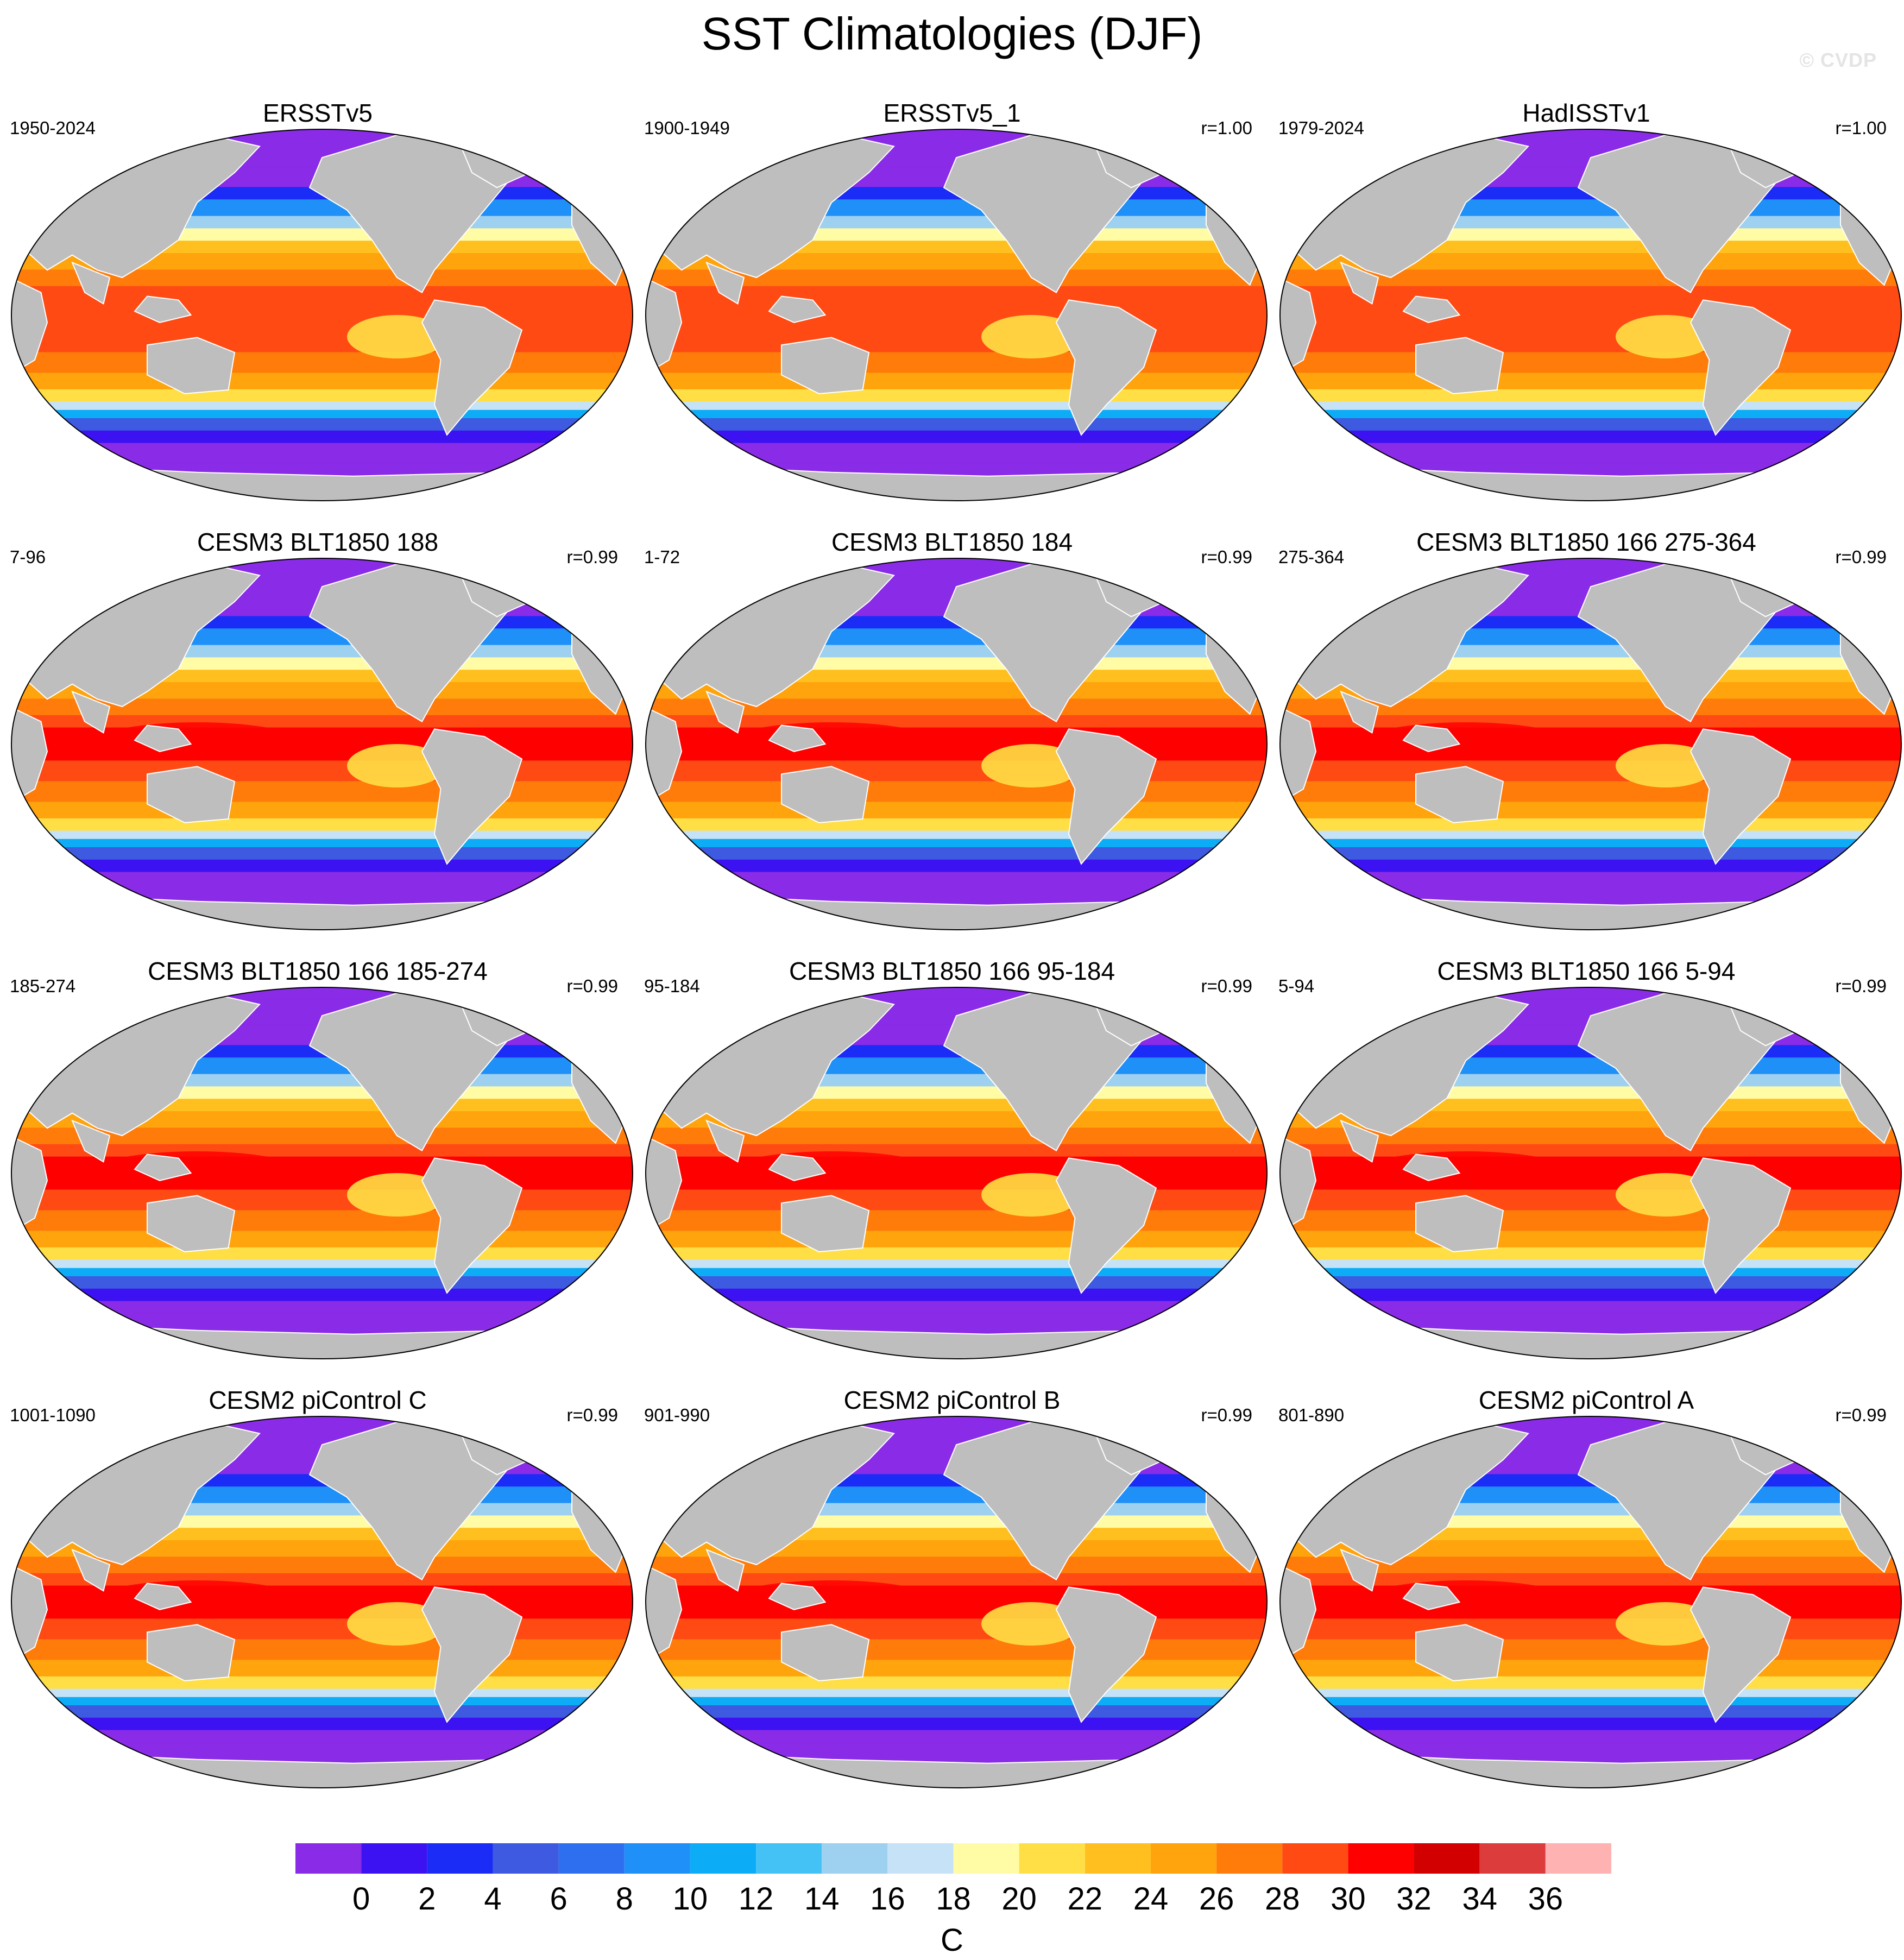 The width and height of the screenshot is (1904, 1960). What do you see at coordinates (492, 1899) in the screenshot?
I see `colorbar-tick-label: 4` at bounding box center [492, 1899].